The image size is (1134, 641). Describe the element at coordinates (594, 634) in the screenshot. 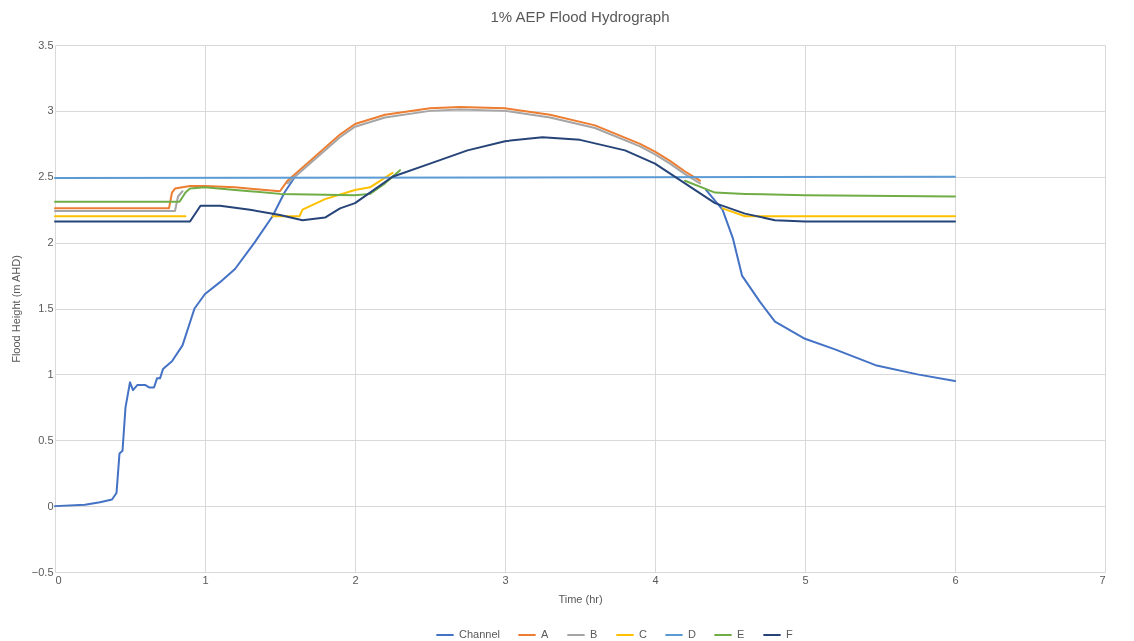

I see `legend-label: B` at that location.